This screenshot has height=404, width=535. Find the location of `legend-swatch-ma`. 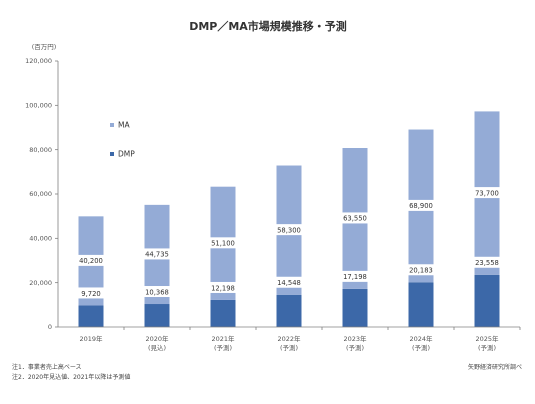

legend-swatch-ma is located at coordinates (112, 125).